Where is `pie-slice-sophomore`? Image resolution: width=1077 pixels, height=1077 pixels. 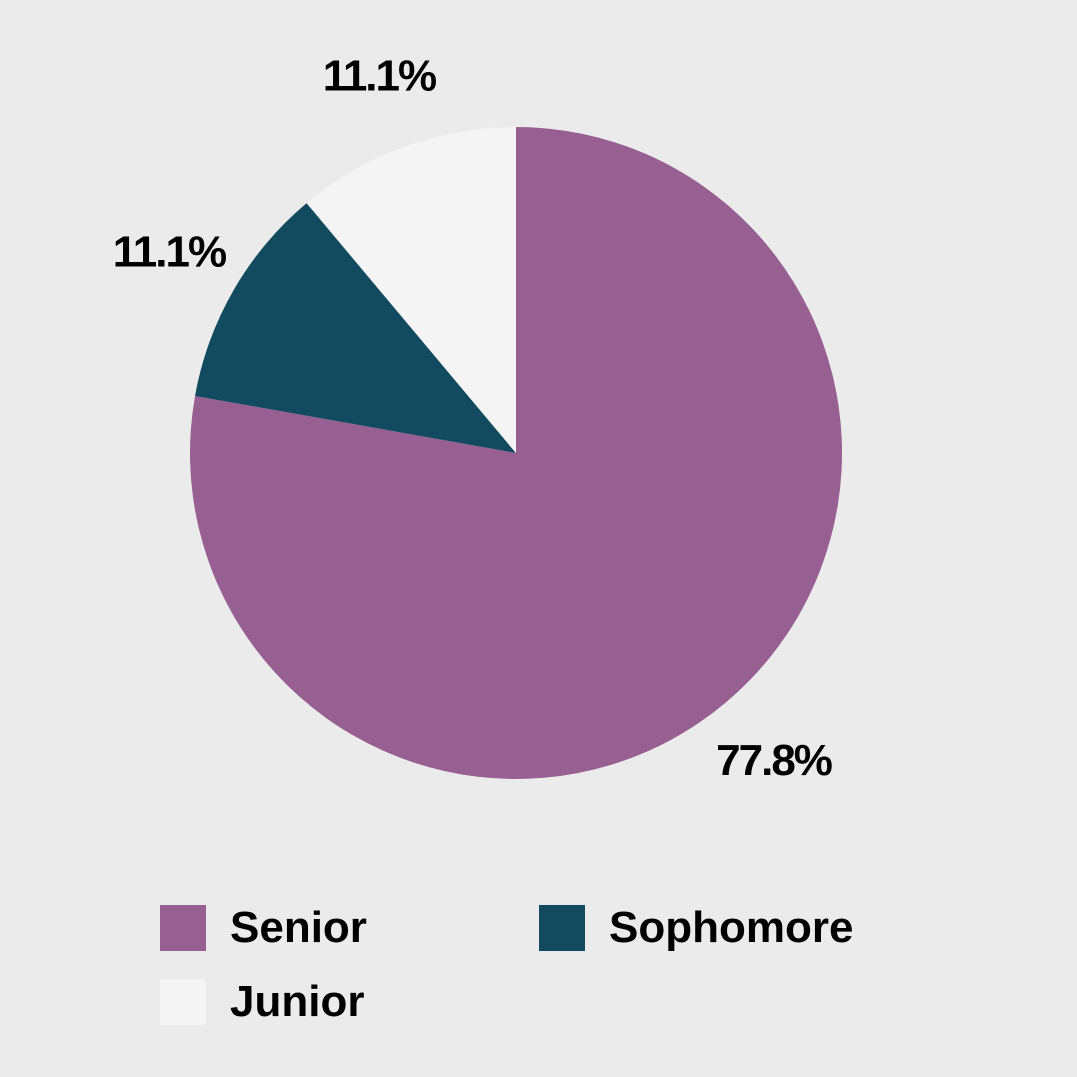
pie-slice-sophomore is located at coordinates (355, 328).